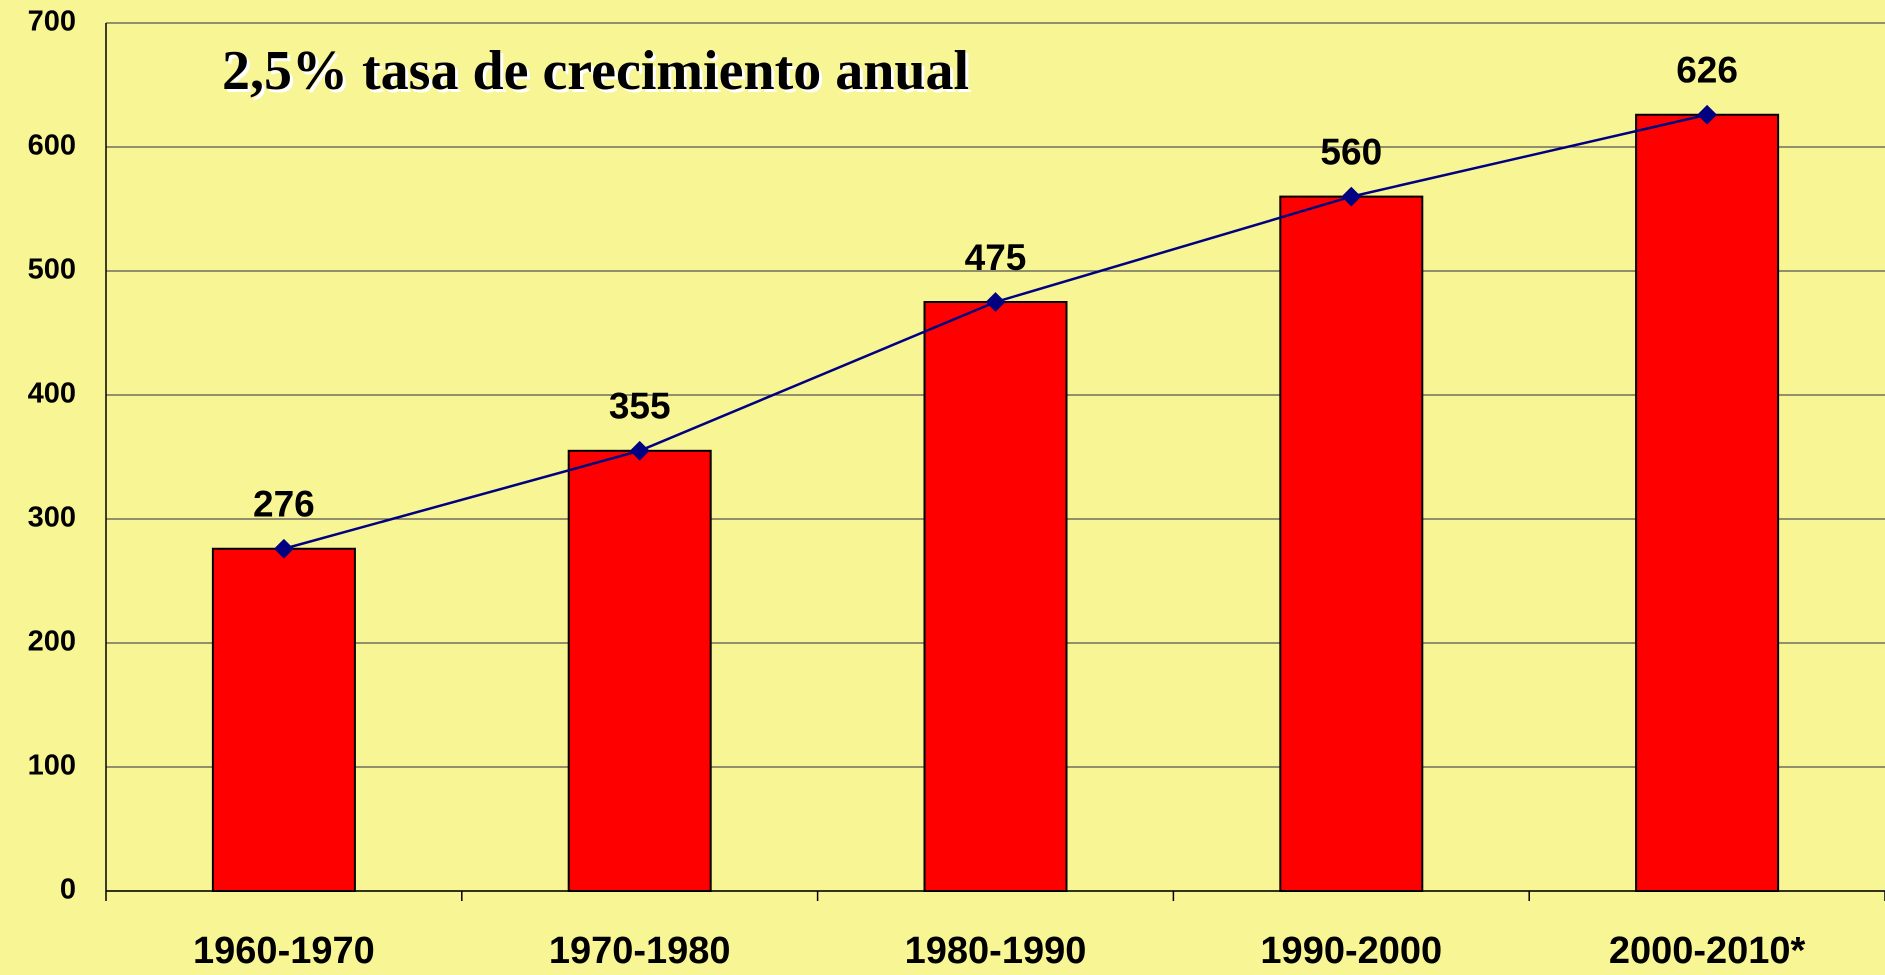 This screenshot has height=975, width=1885. Describe the element at coordinates (68, 890) in the screenshot. I see `y-tick-label: 0` at that location.